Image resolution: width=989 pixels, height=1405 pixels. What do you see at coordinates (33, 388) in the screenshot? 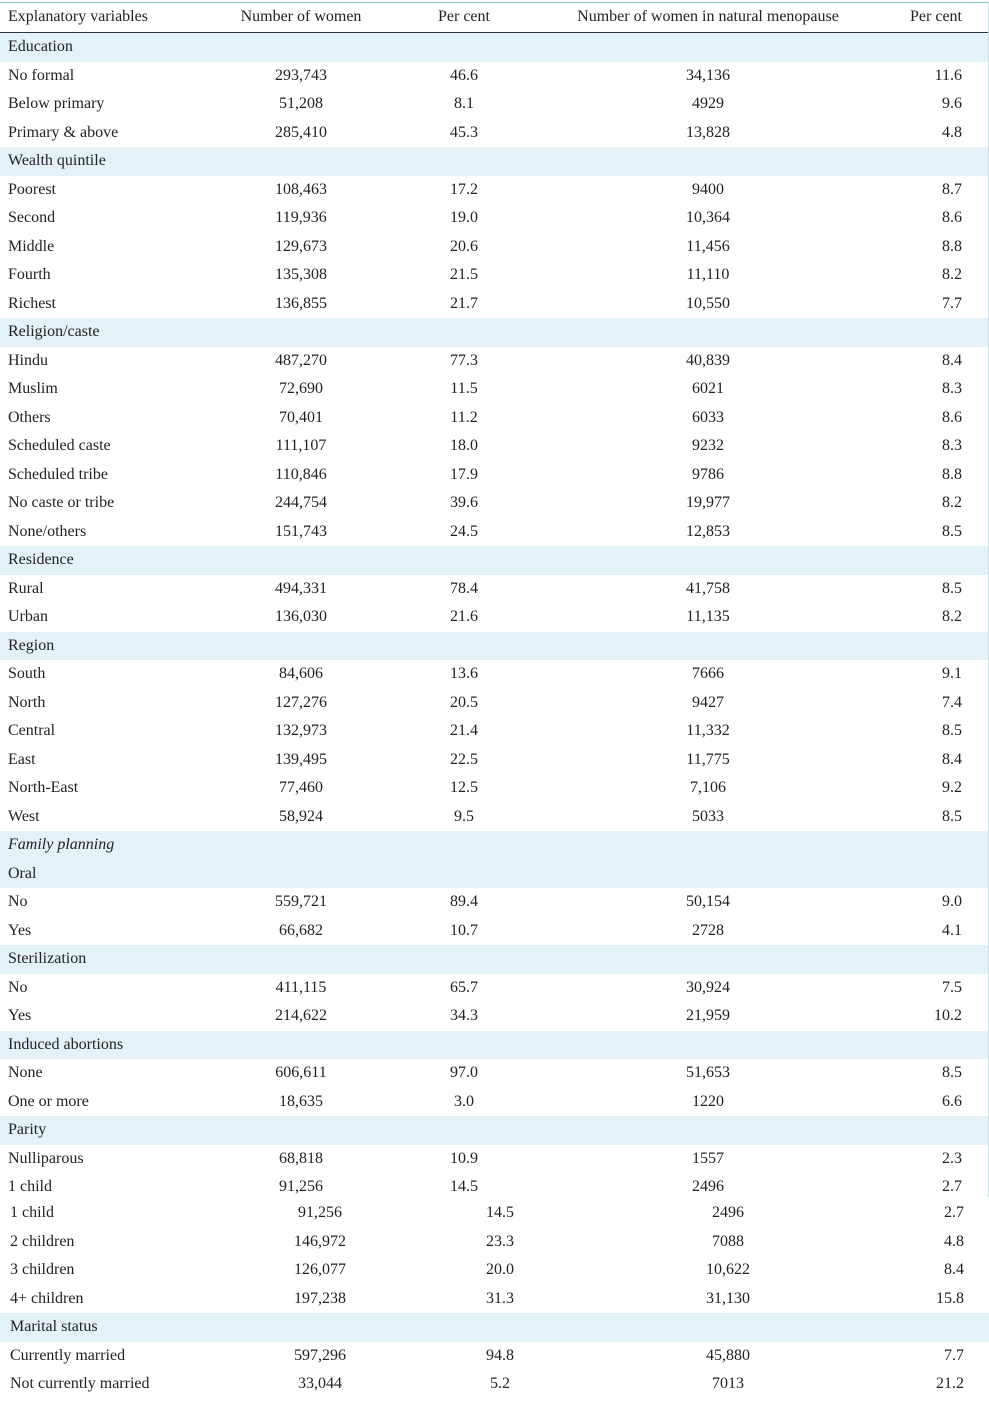
I see `row-label: Muslim` at bounding box center [33, 388].